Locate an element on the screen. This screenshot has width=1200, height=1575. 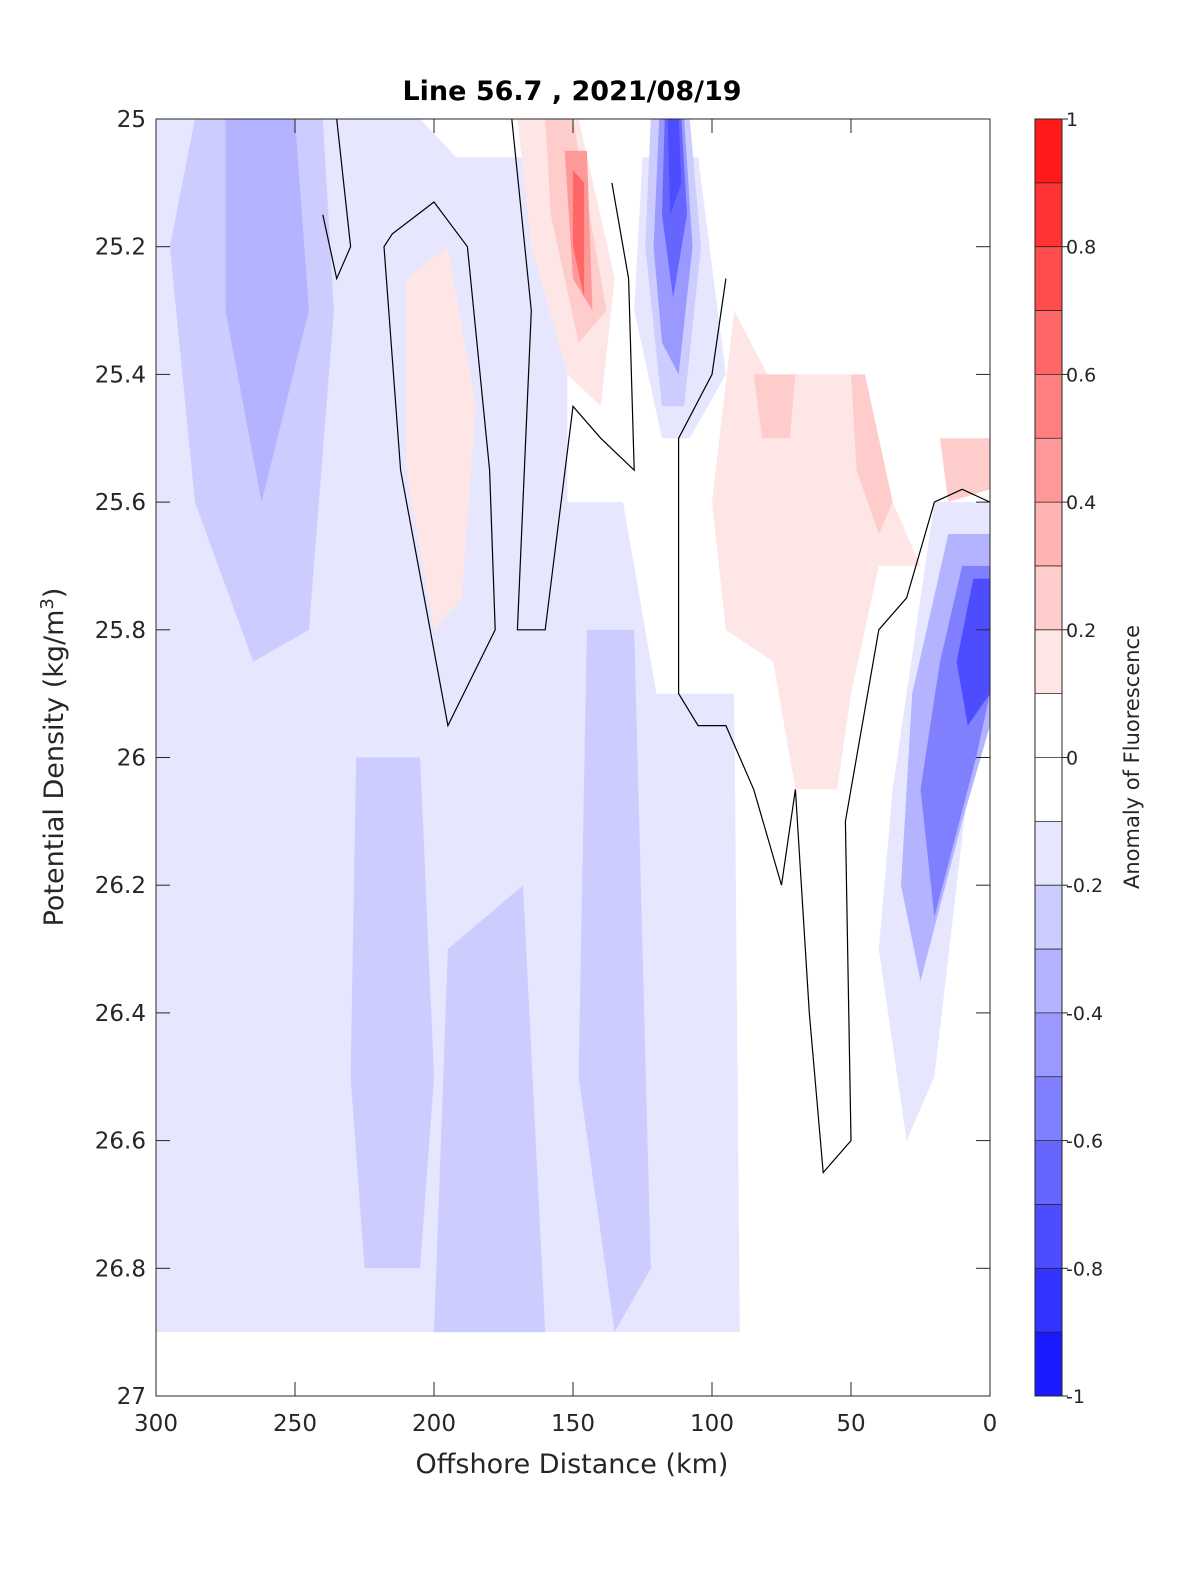
x-tick-label-100: 100 is located at coordinates (712, 1424).